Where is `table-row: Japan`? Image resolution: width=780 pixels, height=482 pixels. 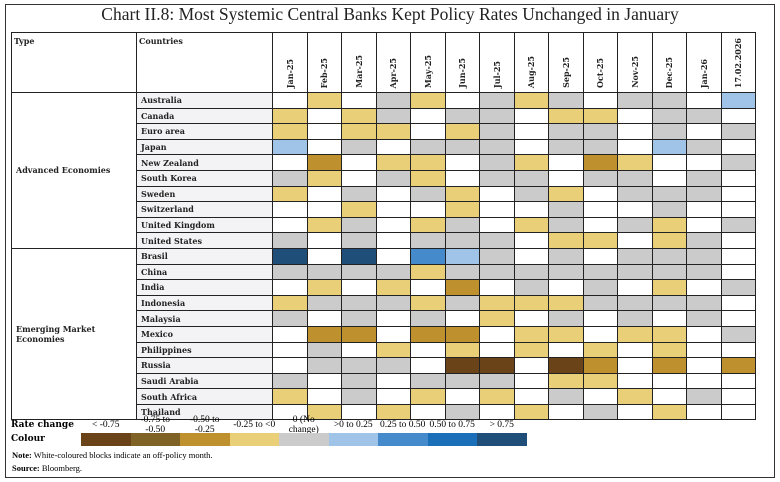 table-row: Japan is located at coordinates (384, 147).